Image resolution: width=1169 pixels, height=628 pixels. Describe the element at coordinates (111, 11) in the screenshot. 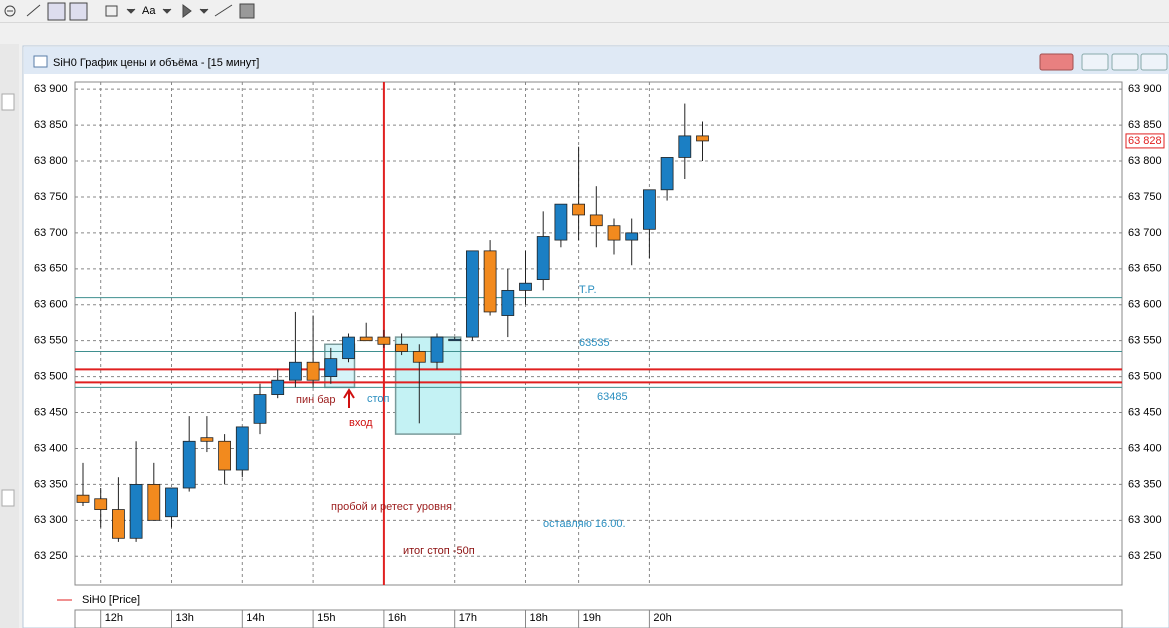

I see `rect-tool` at that location.